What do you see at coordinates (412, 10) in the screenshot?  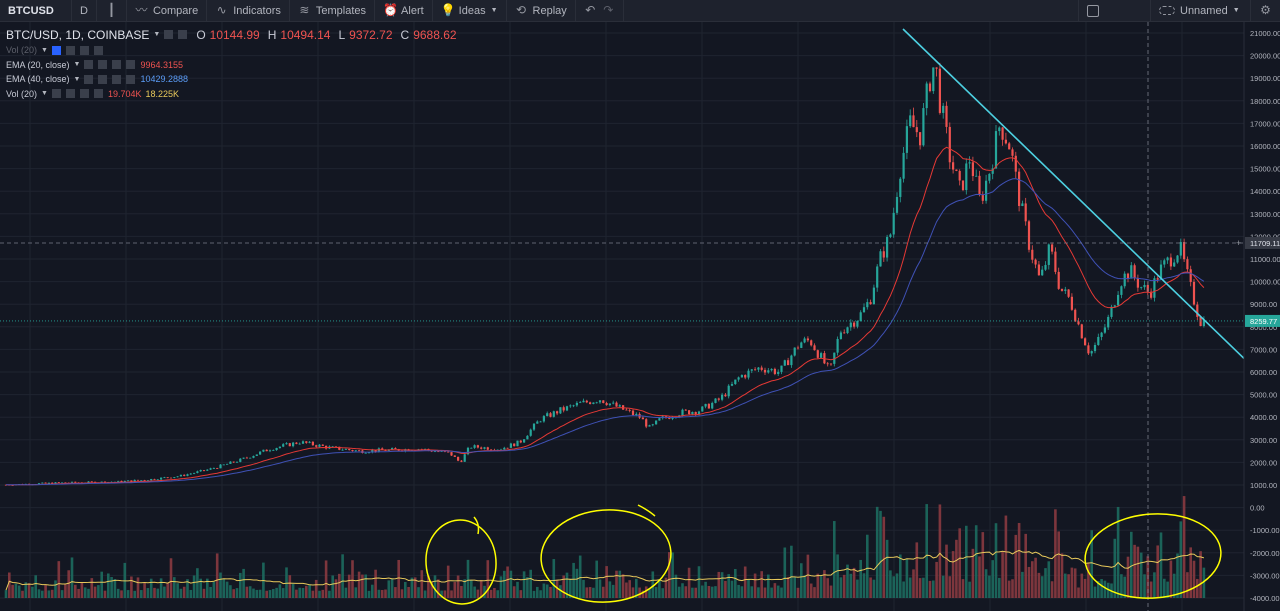 I see `alert-label: Alert` at bounding box center [412, 10].